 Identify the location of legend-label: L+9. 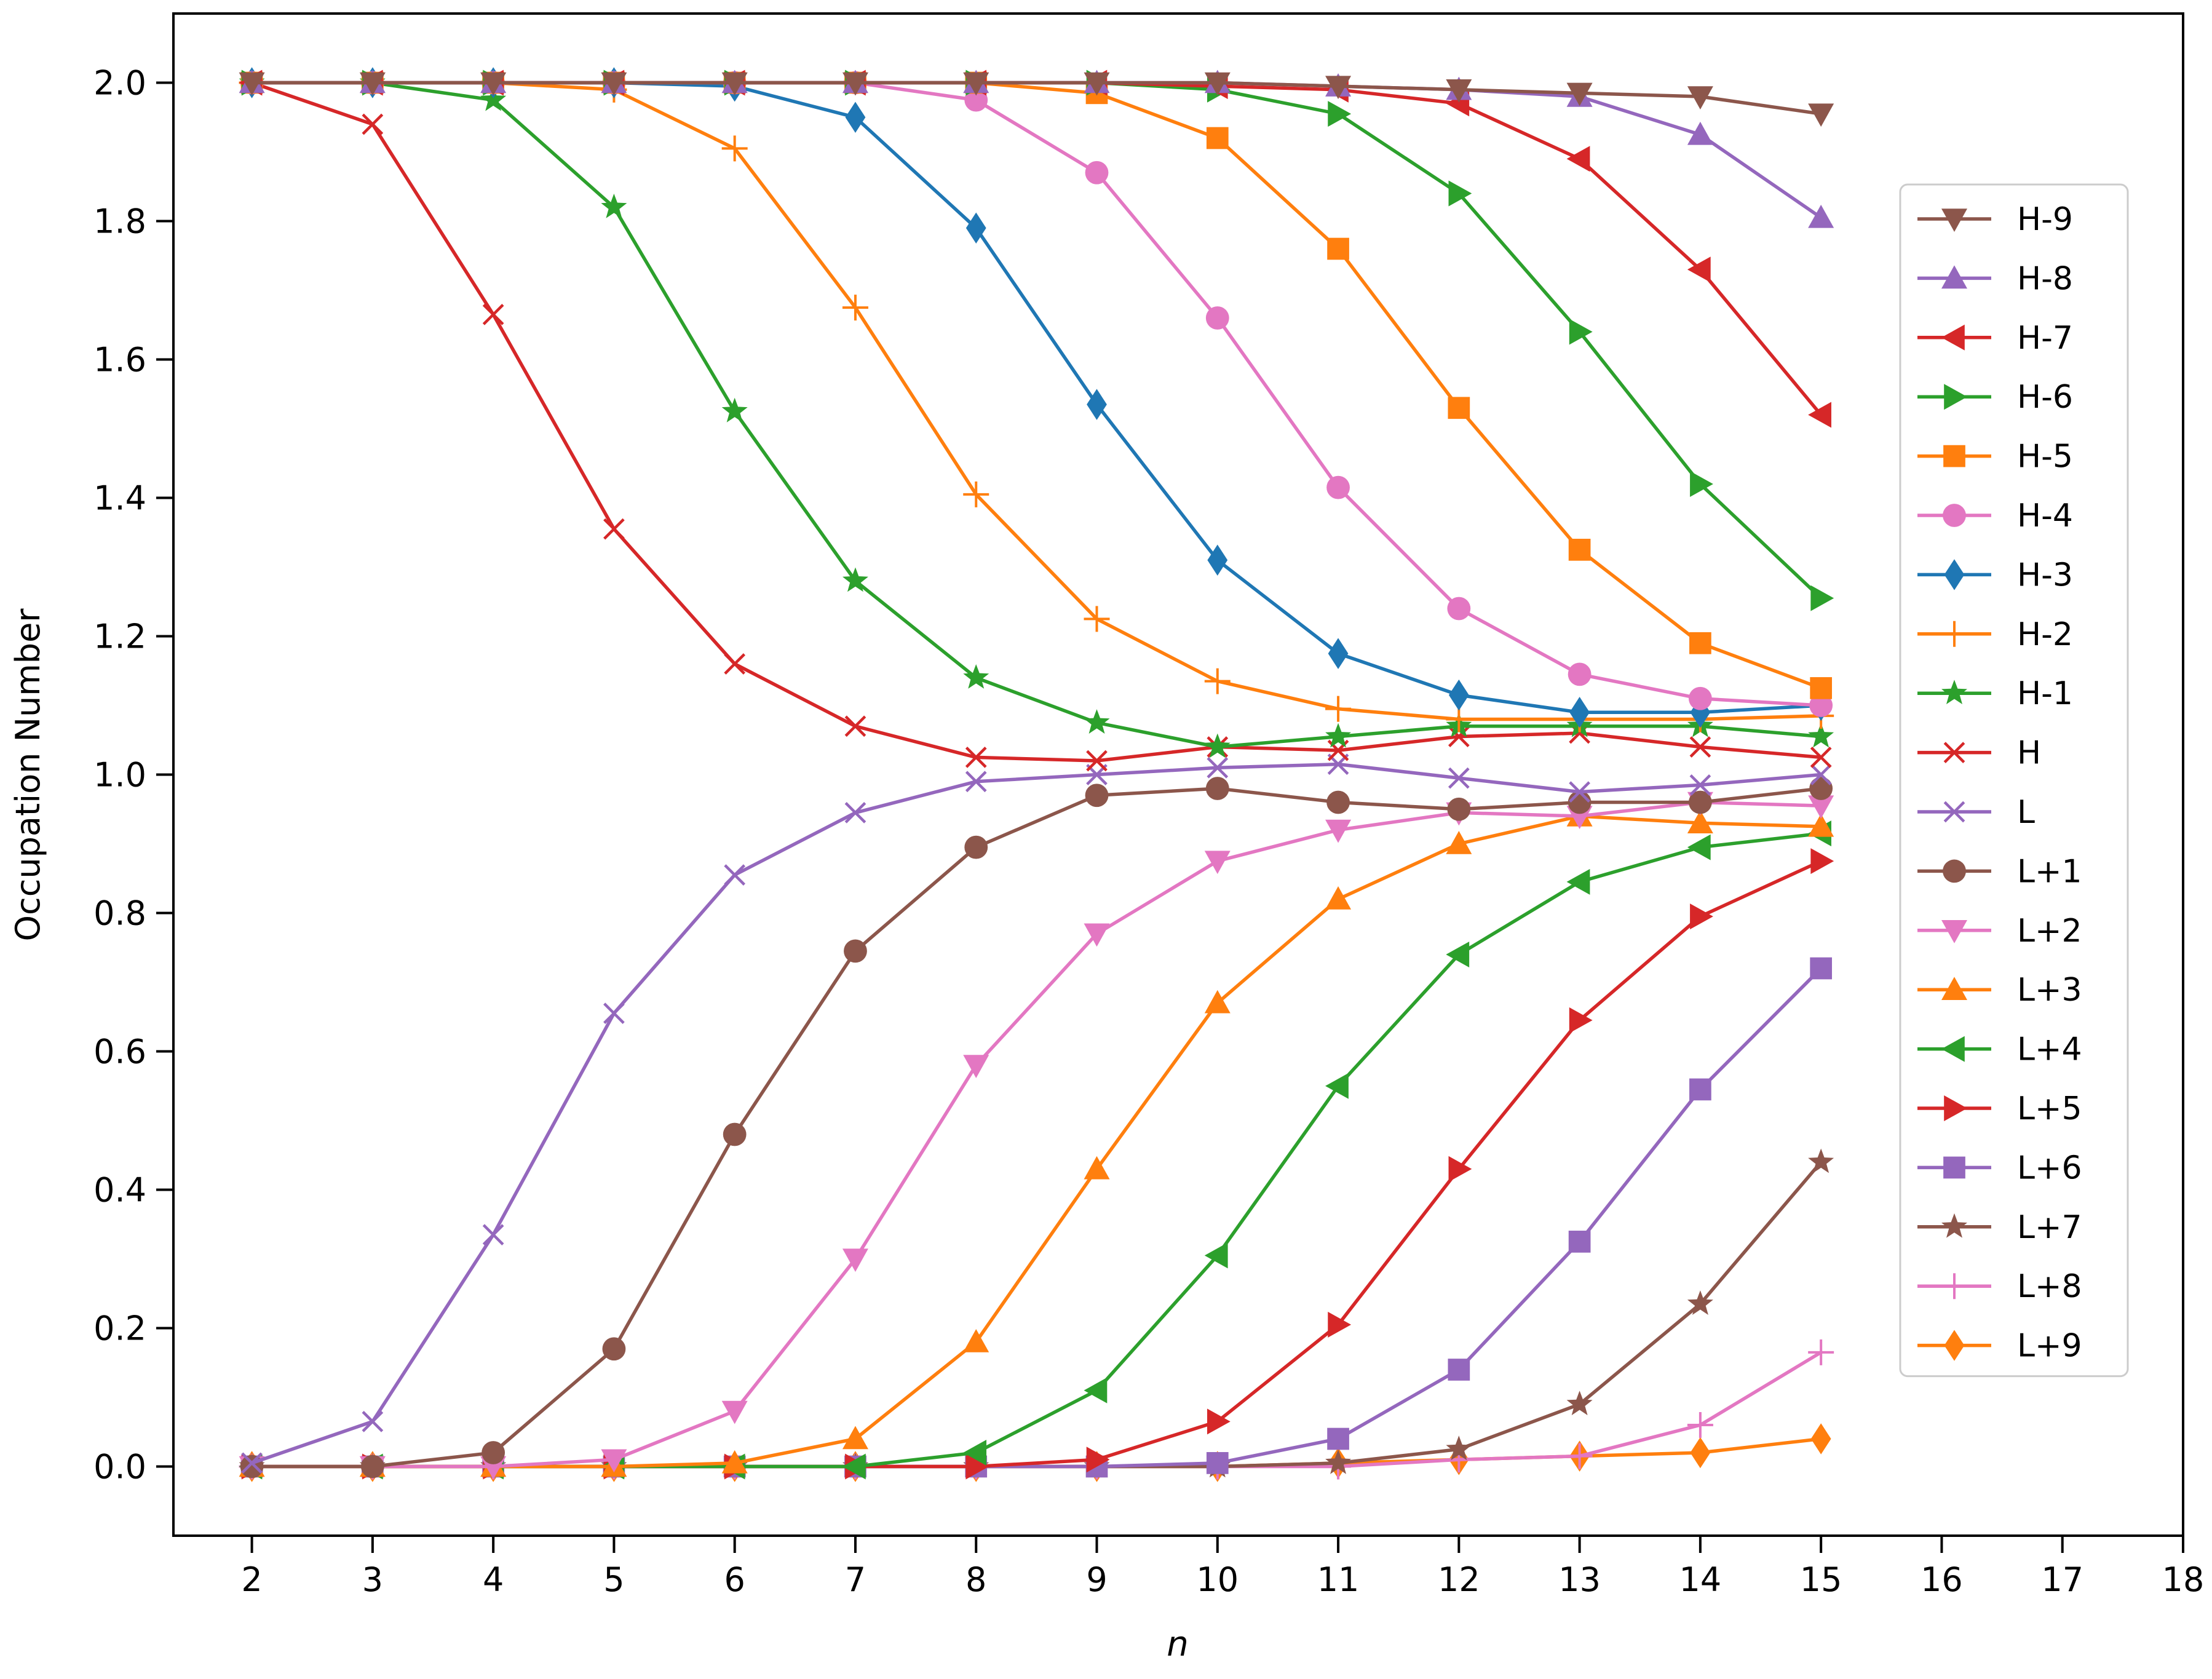
(2049, 1346).